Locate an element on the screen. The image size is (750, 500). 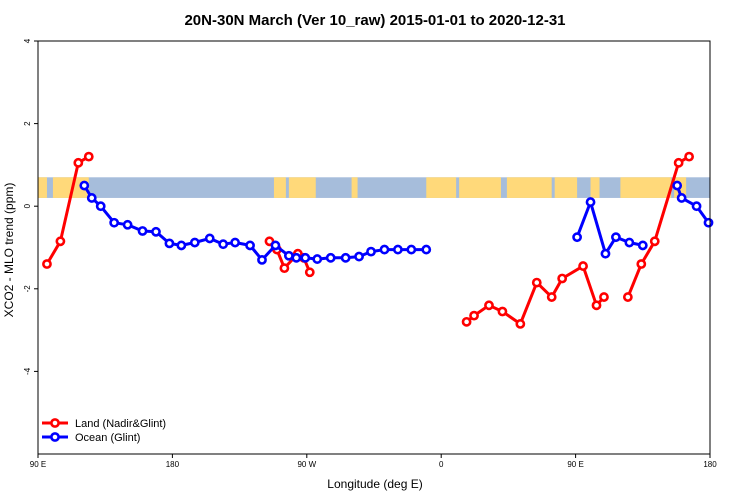
y-tick-label: -2 is located at coordinates (27, 289).